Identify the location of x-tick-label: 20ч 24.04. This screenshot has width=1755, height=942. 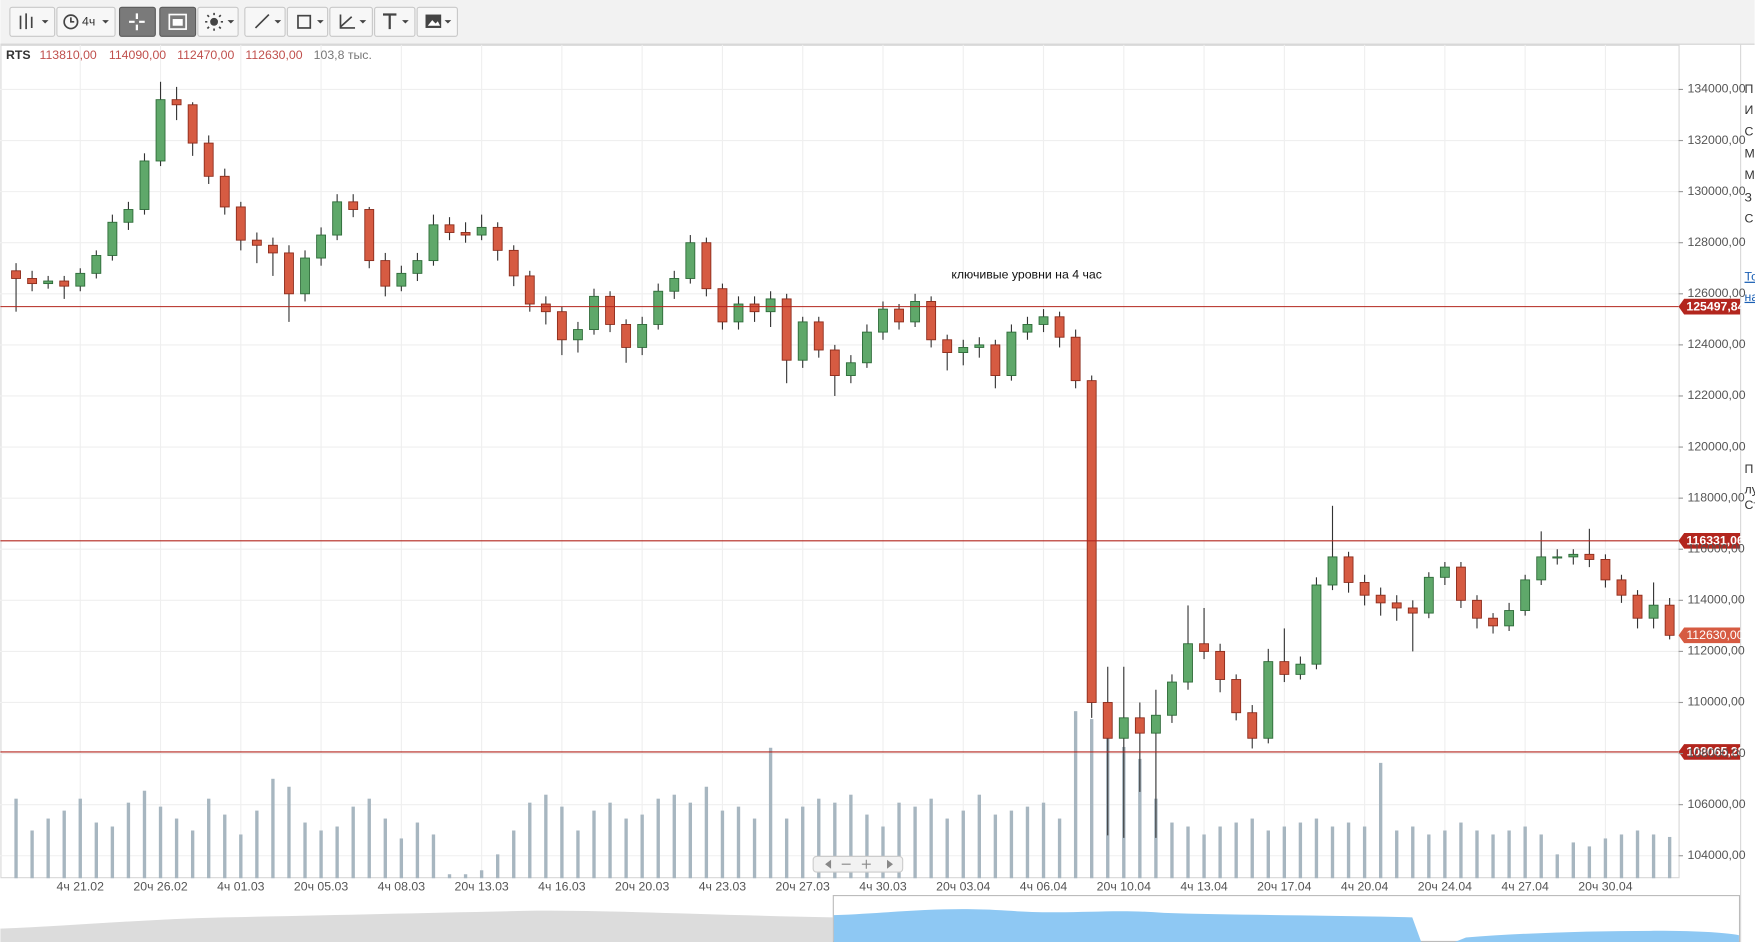
(1445, 886).